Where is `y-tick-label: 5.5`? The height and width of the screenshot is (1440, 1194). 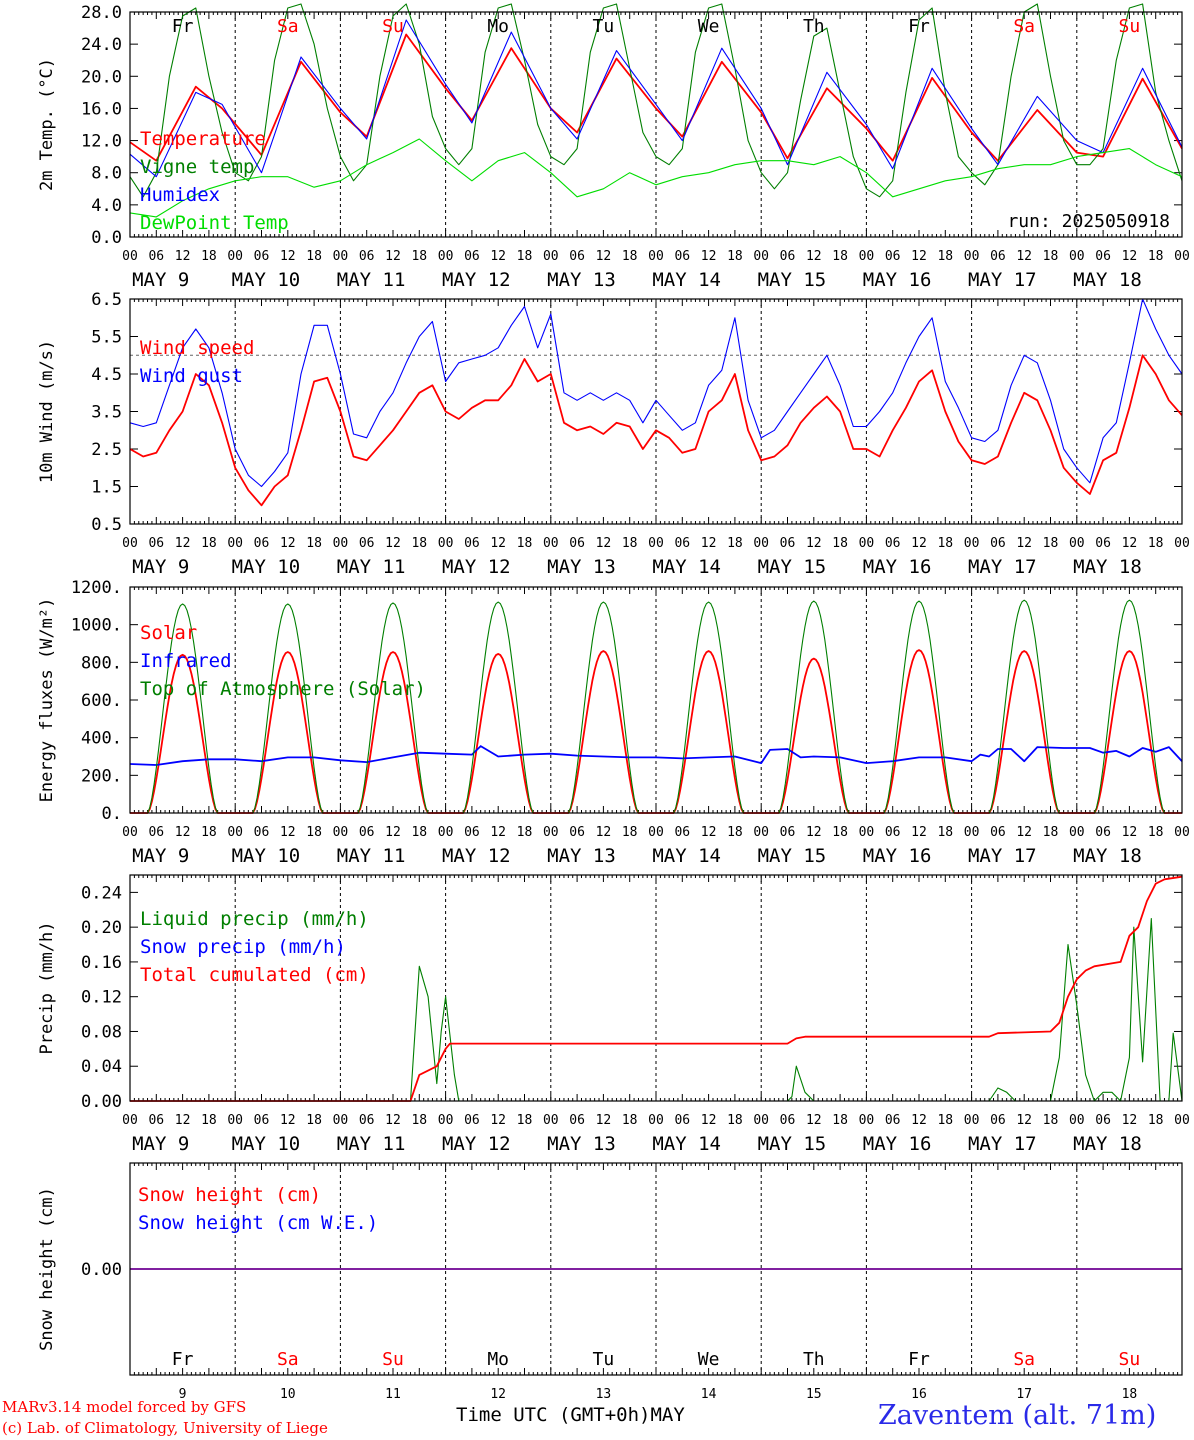 y-tick-label: 5.5 is located at coordinates (106, 338).